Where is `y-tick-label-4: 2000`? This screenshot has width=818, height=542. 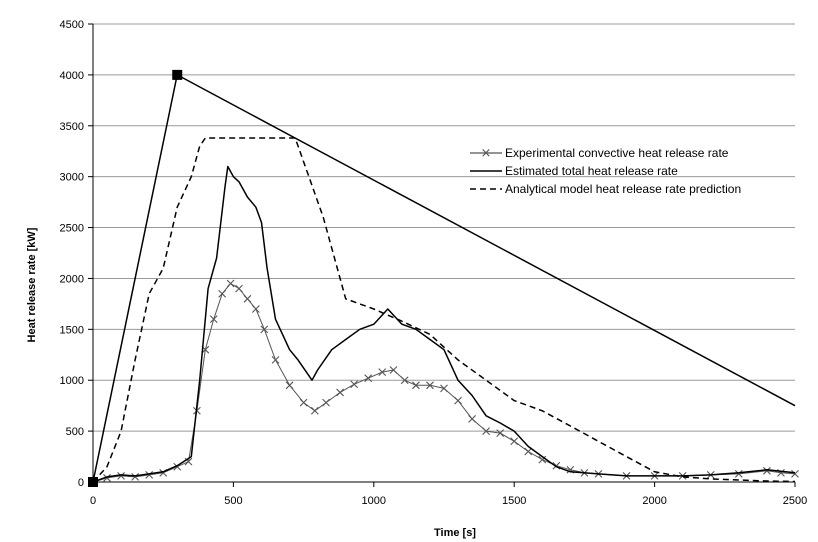 y-tick-label-4: 2000 is located at coordinates (72, 279).